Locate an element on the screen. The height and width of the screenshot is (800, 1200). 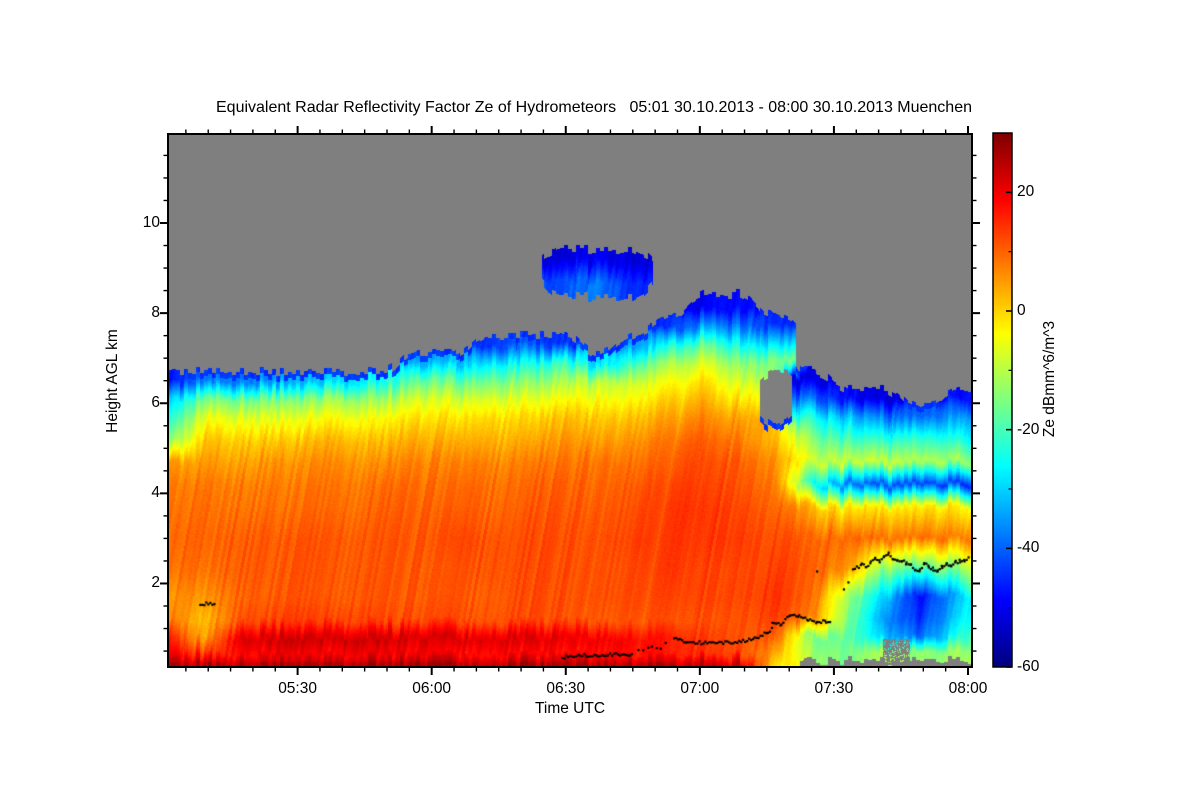
x-axis-label: Time UTC is located at coordinates (570, 708).